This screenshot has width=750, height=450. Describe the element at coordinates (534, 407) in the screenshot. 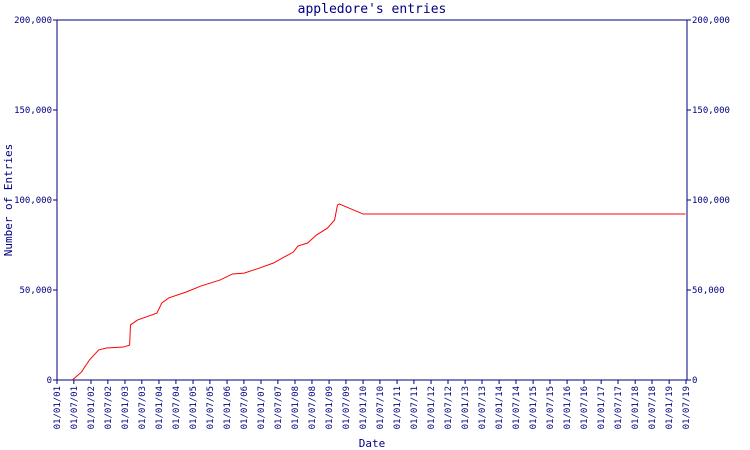

I see `x-tick-label: 01/01/15` at that location.